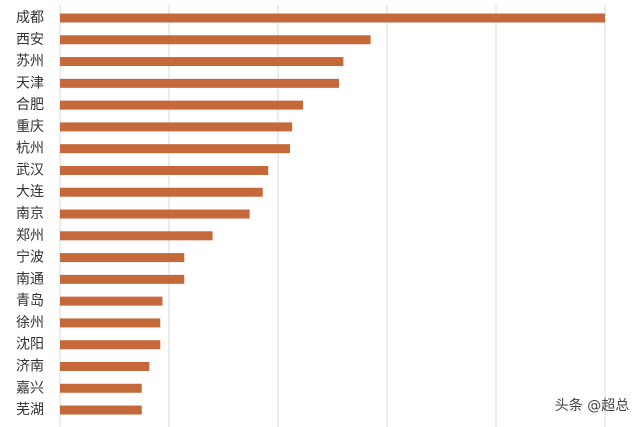 Image resolution: width=640 pixels, height=427 pixels. What do you see at coordinates (30, 366) in the screenshot?
I see `y-tick-label: 济南` at bounding box center [30, 366].